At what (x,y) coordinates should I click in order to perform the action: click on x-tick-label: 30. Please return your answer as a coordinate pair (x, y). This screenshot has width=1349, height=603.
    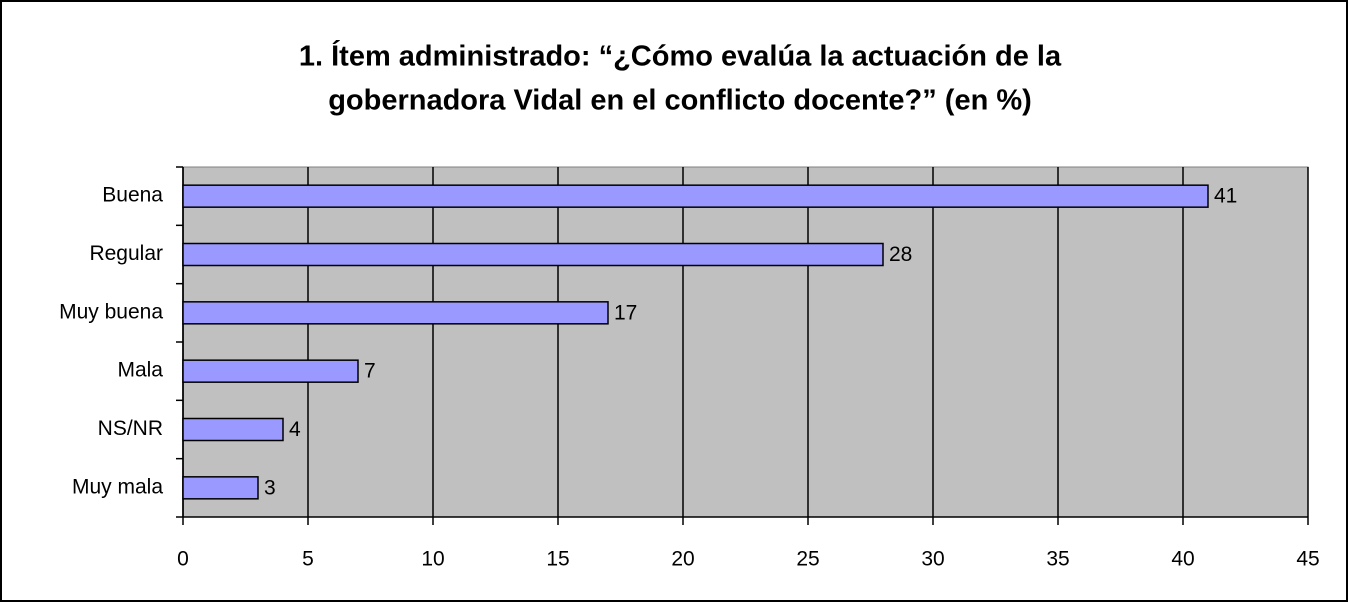
    Looking at the image, I should click on (932, 559).